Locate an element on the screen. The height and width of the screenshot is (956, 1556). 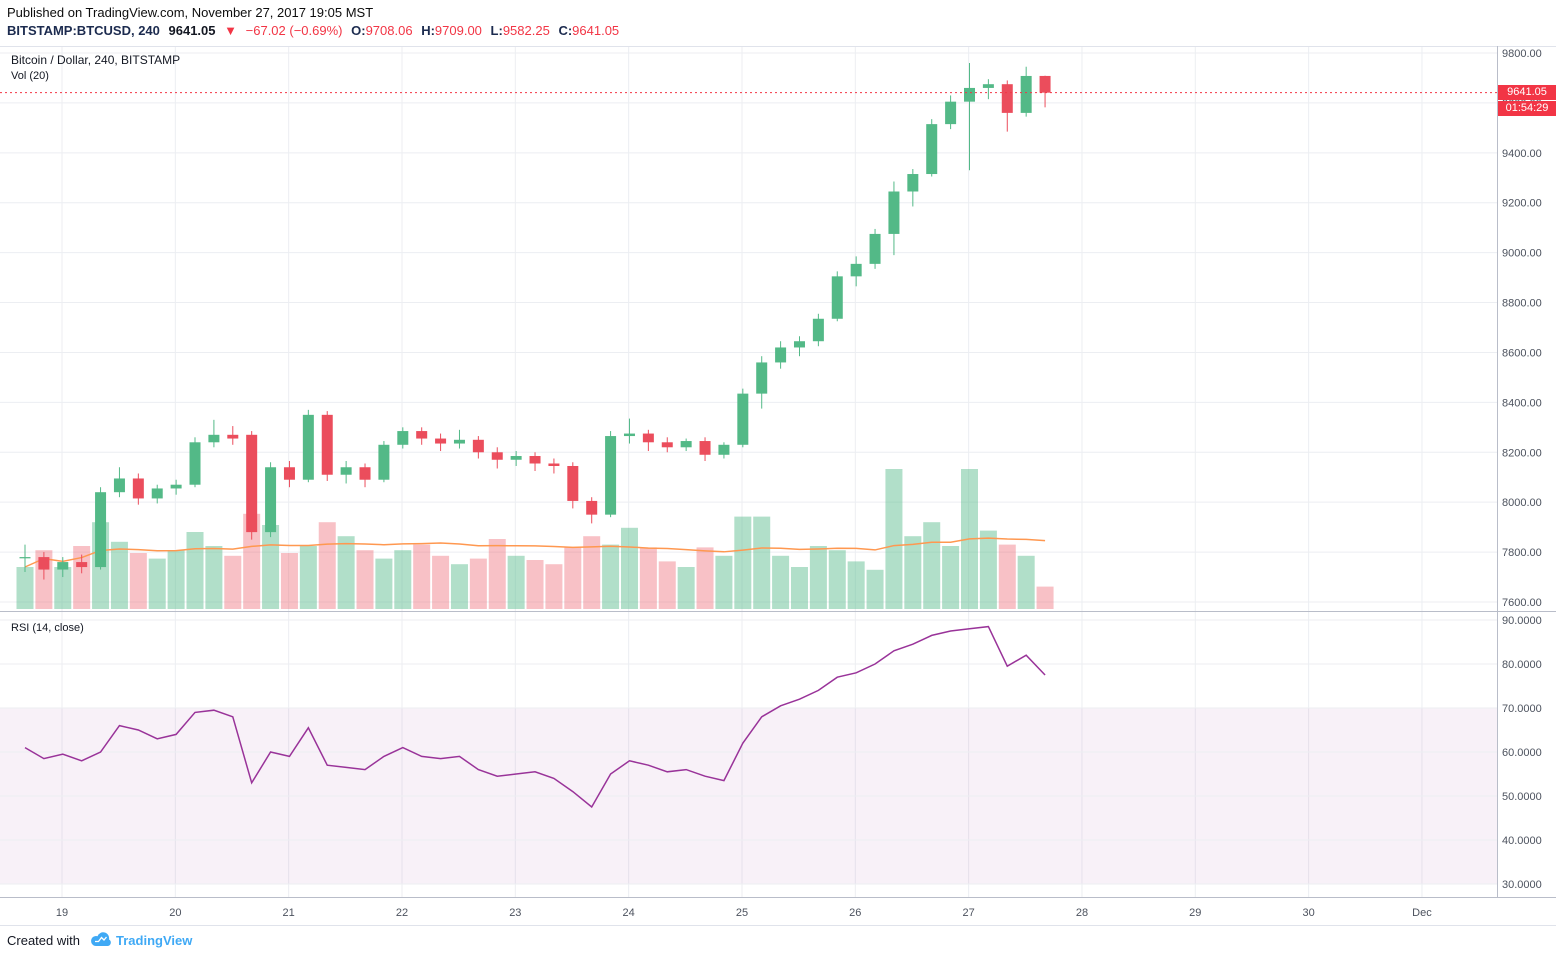
header-change: −67.02 (−0.69%) is located at coordinates (294, 30).